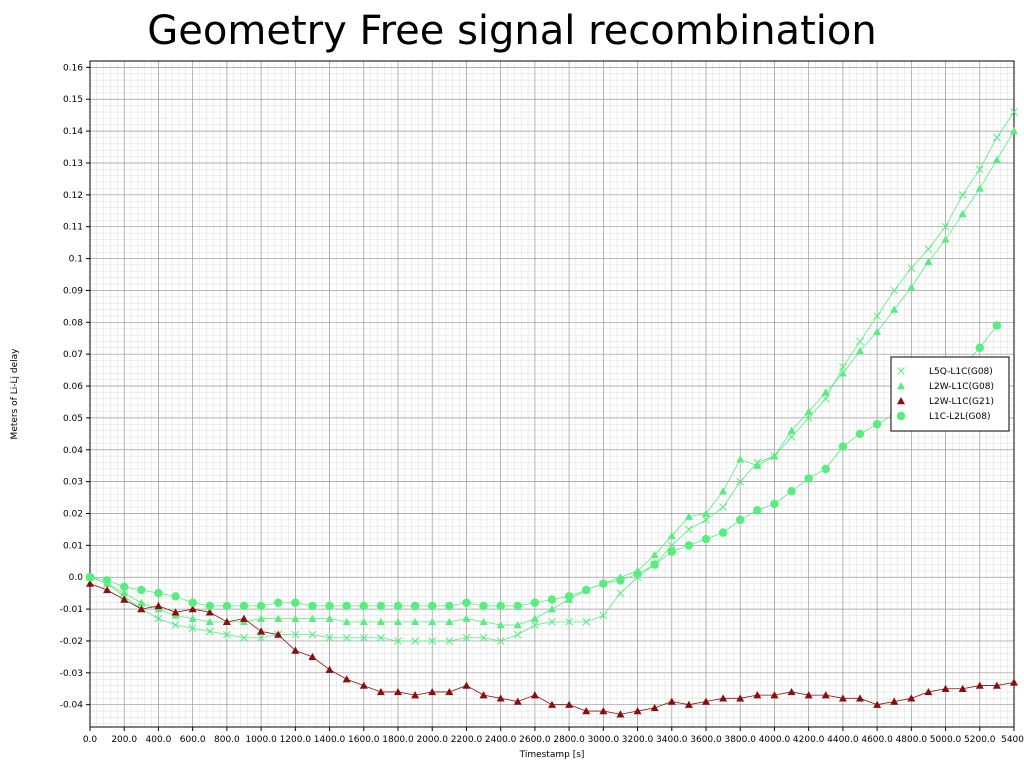 The width and height of the screenshot is (1024, 768). What do you see at coordinates (398, 740) in the screenshot?
I see `x-tick-label: 1800.0` at bounding box center [398, 740].